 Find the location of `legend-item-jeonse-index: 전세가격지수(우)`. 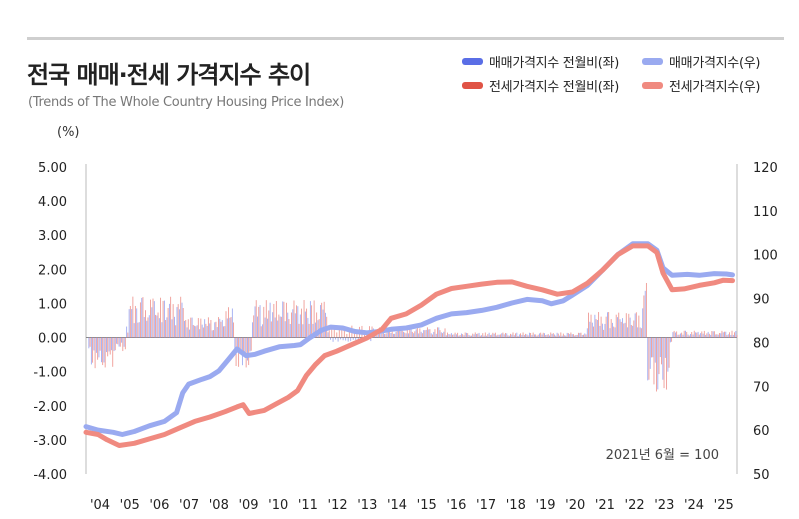

legend-item-jeonse-index: 전세가격지수(우) is located at coordinates (701, 85).